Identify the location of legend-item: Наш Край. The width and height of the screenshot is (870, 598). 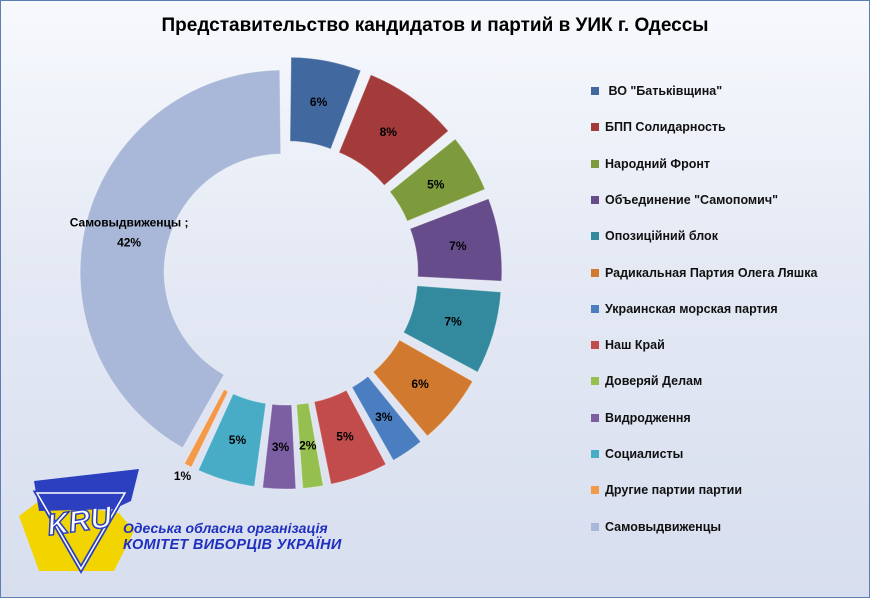
(628, 345).